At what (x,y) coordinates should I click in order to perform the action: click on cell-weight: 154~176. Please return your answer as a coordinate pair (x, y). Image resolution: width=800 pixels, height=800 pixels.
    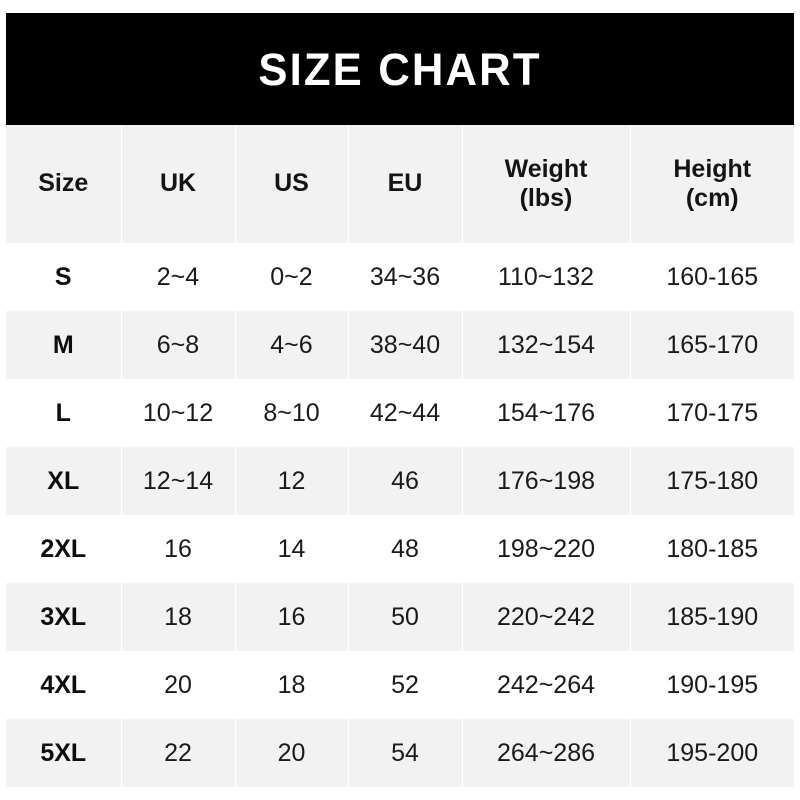
    Looking at the image, I should click on (546, 413).